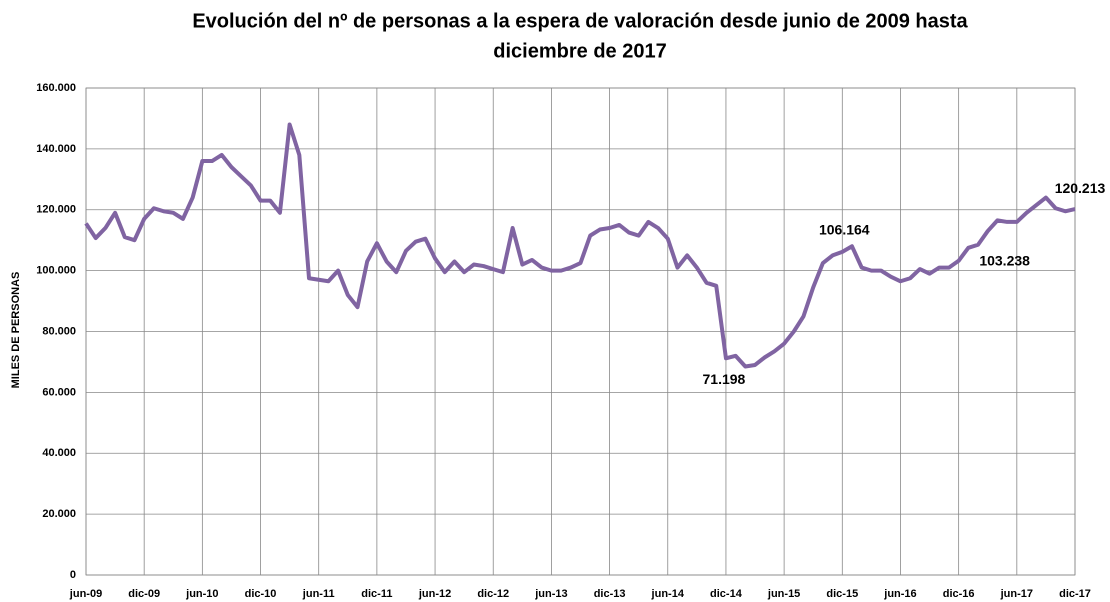 Image resolution: width=1110 pixels, height=602 pixels. What do you see at coordinates (668, 594) in the screenshot?
I see `x-tick-label: jun-14` at bounding box center [668, 594].